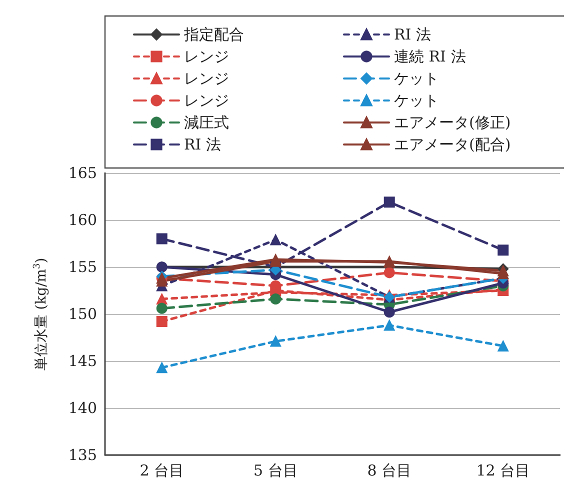 Image resolution: width=572 pixels, height=489 pixels. I want to click on x-tick-label: 5 台目, so click(275, 471).